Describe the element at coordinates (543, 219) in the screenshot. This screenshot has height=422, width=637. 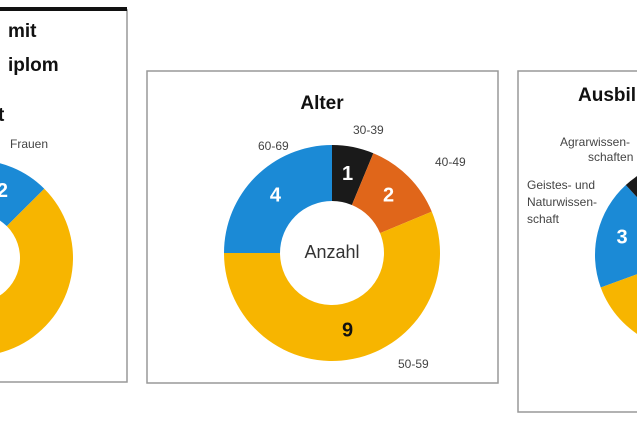
I see `category-label: schaft` at that location.